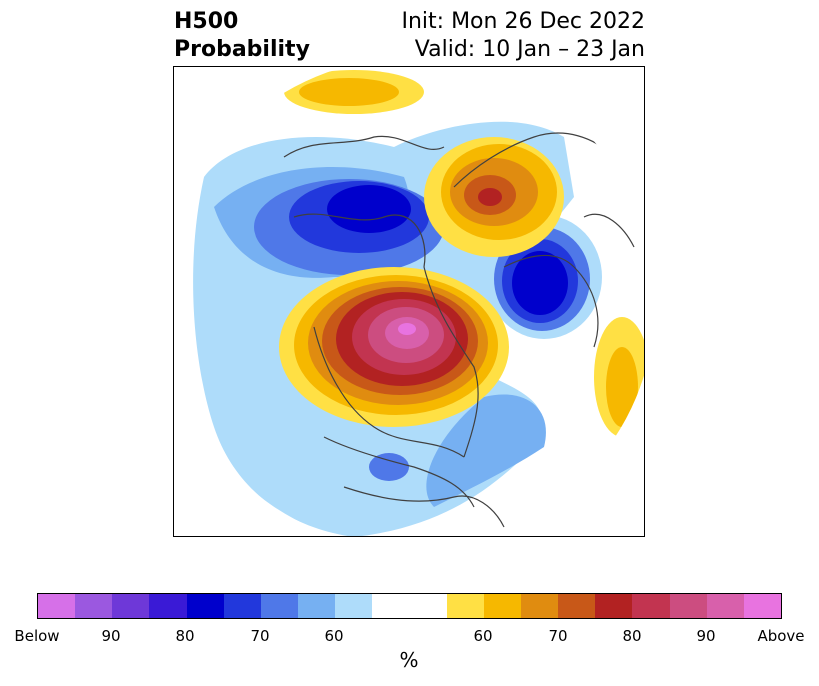 The height and width of the screenshot is (686, 819). What do you see at coordinates (206, 21) in the screenshot?
I see `title-variable: H500` at bounding box center [206, 21].